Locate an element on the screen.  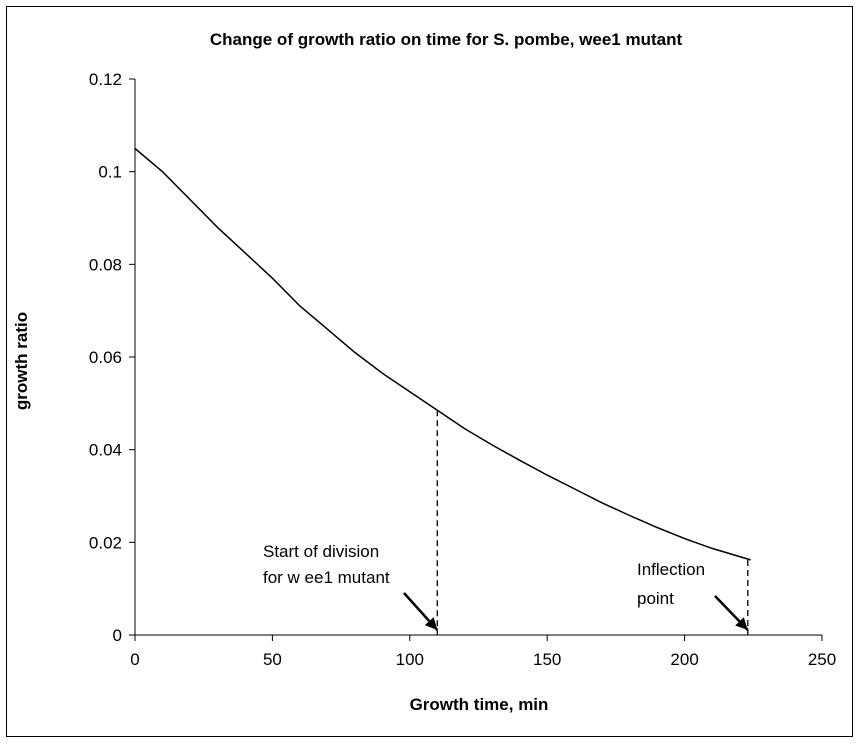
y-tick-label: 0.06 is located at coordinates (105, 357).